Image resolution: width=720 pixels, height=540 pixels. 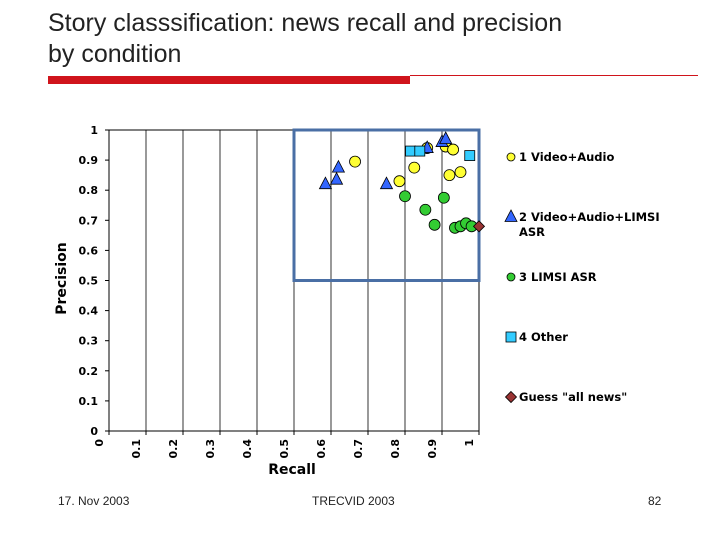 I want to click on y-tick-label: 0.3, so click(x=89, y=341).